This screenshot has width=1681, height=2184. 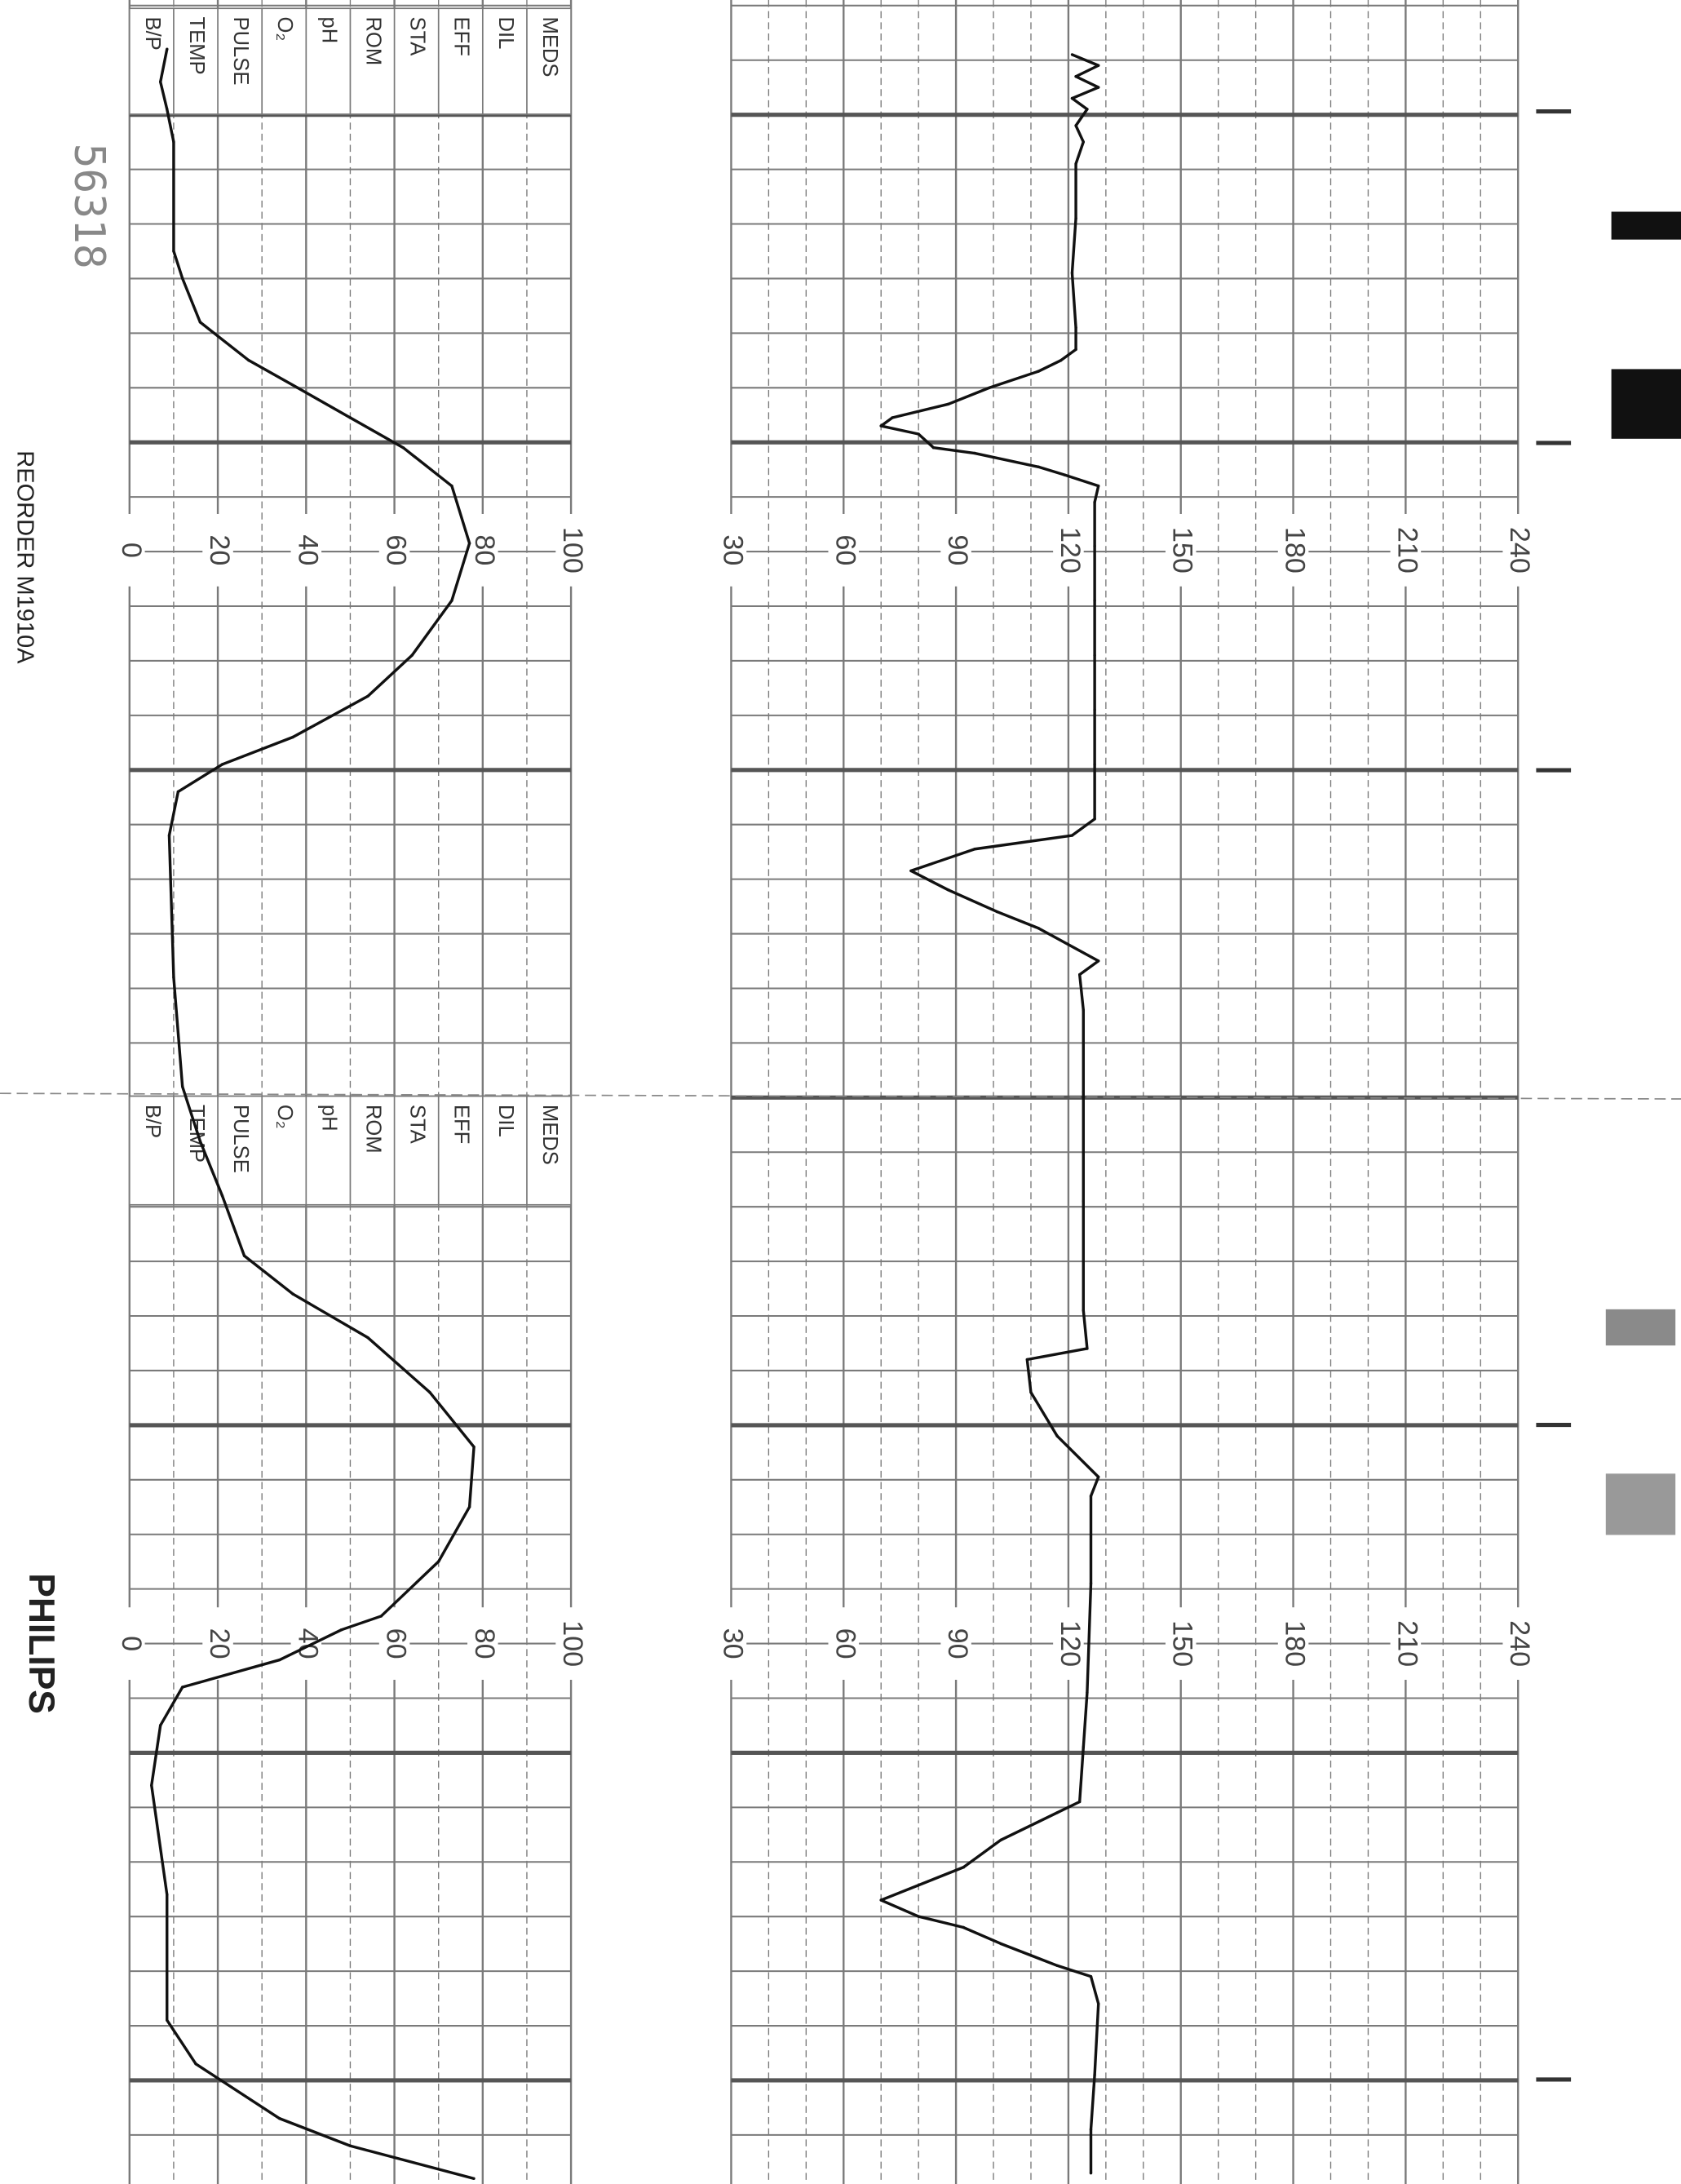 What do you see at coordinates (484, 1644) in the screenshot?
I see `tick-label: 80` at bounding box center [484, 1644].